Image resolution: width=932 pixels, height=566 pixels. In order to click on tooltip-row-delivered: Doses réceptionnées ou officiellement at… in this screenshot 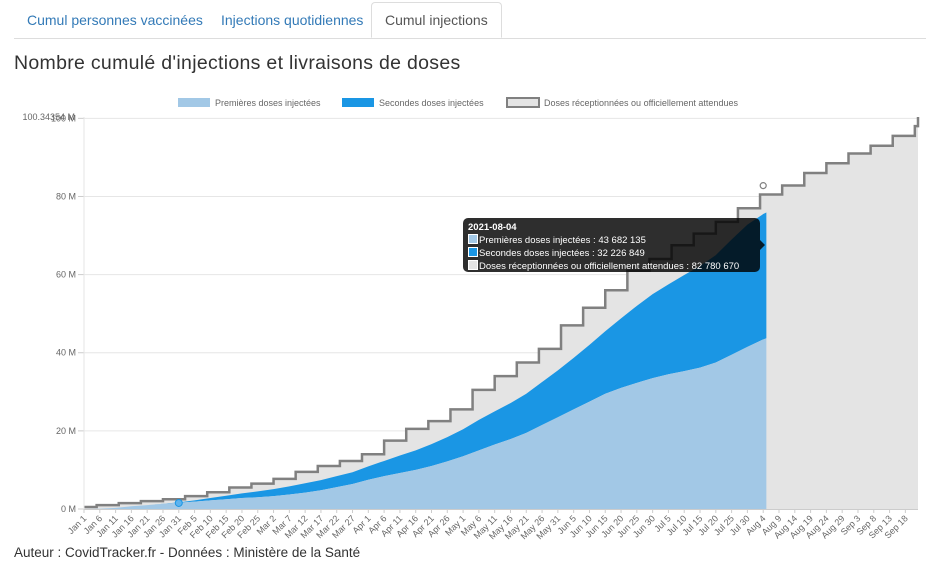, I will do `click(611, 266)`.